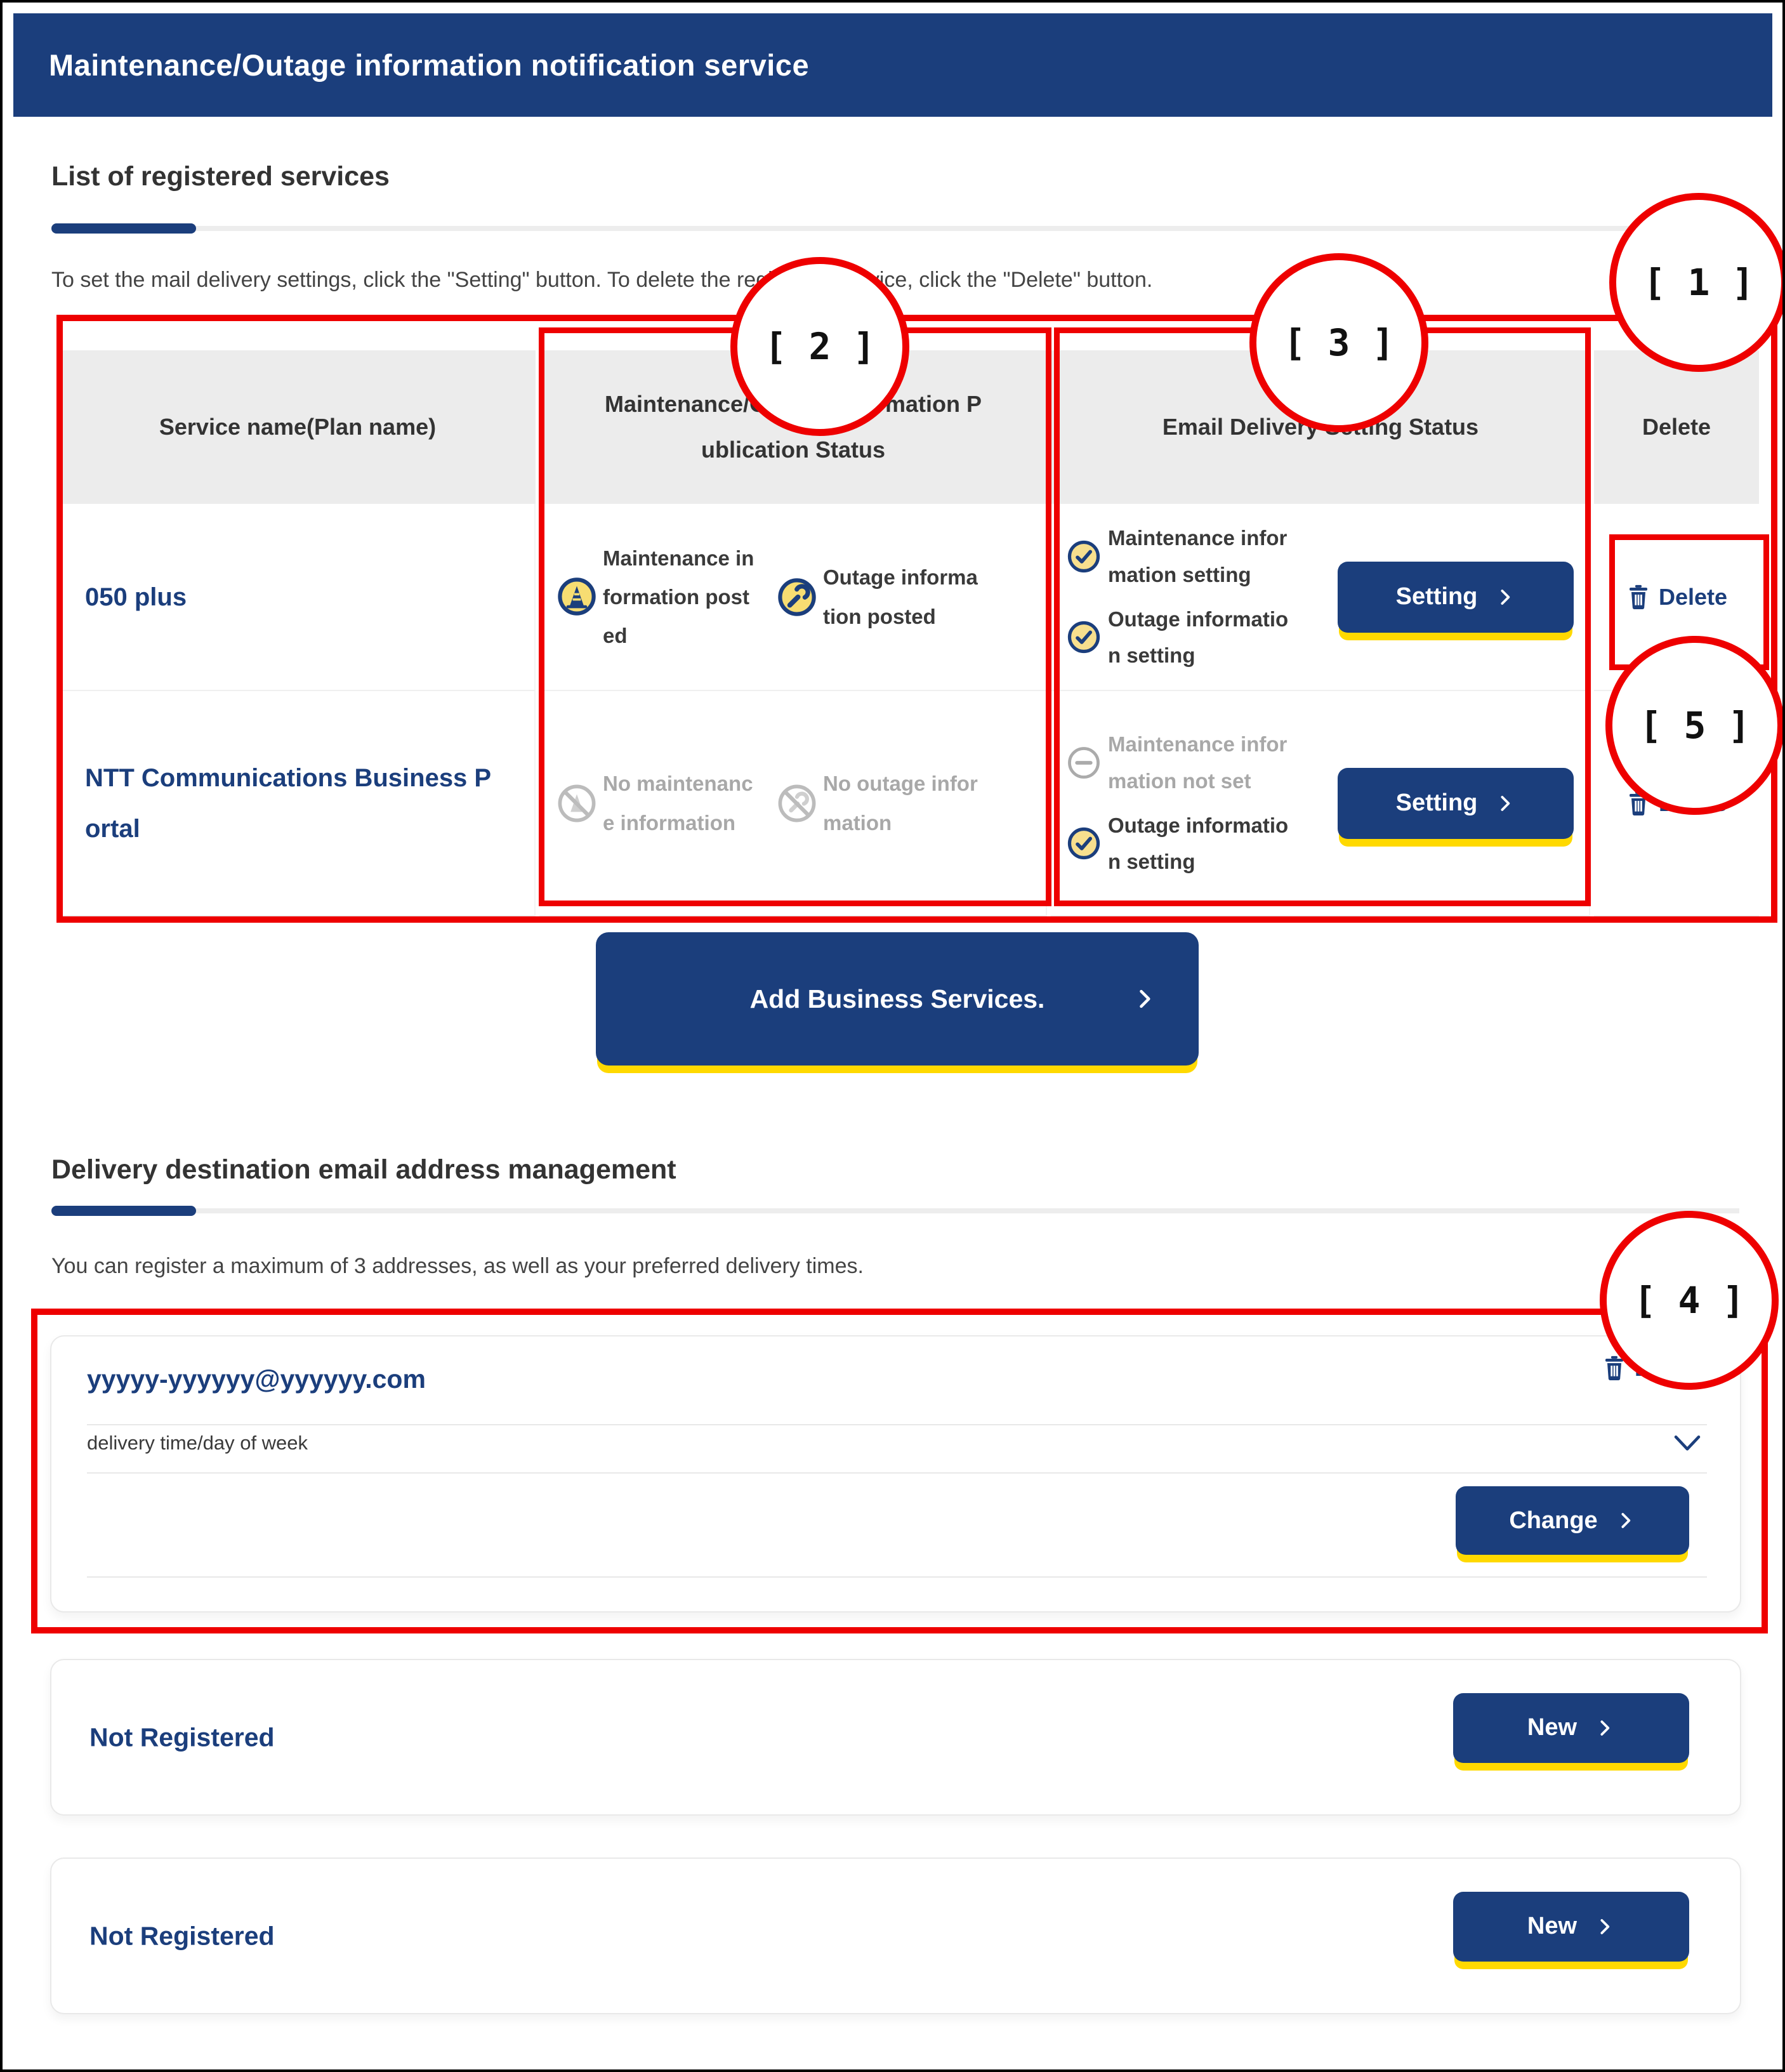  Describe the element at coordinates (256, 1379) in the screenshot. I see `registered-email-address: yyyyy-yyyyyy@yyyyyy.com` at that location.